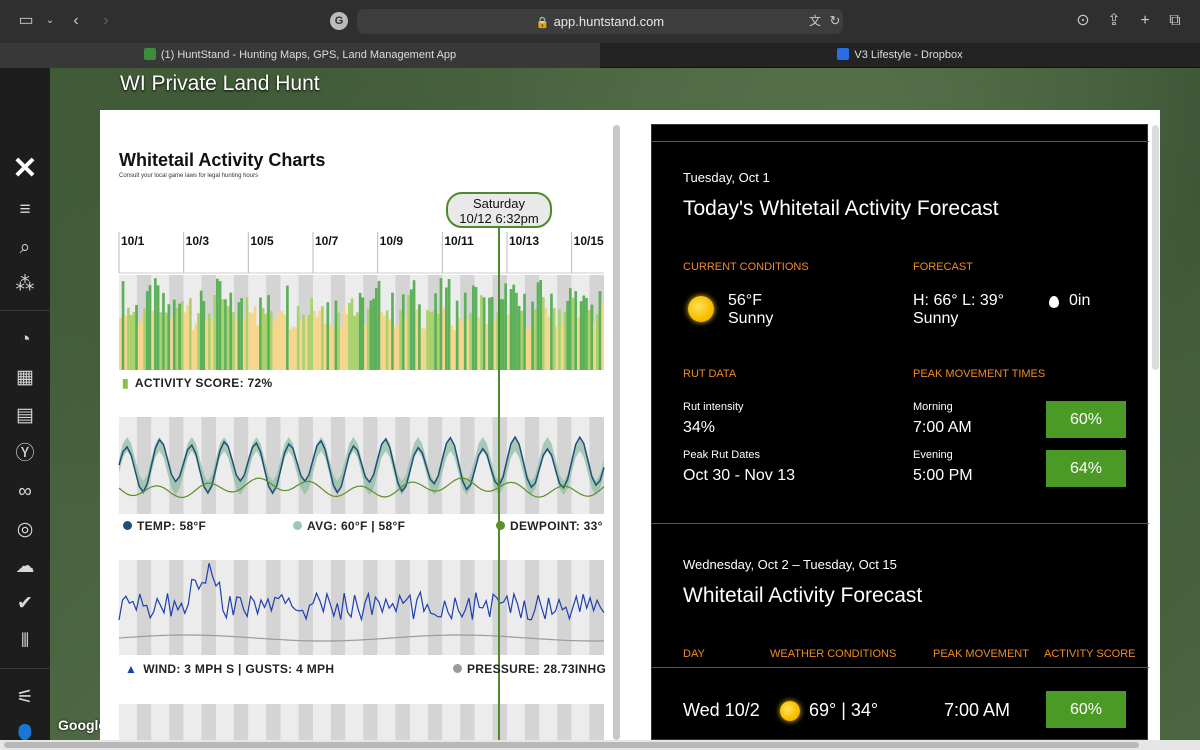 The image size is (1200, 750). What do you see at coordinates (25, 168) in the screenshot?
I see `huntstand-logo: ✕` at bounding box center [25, 168].